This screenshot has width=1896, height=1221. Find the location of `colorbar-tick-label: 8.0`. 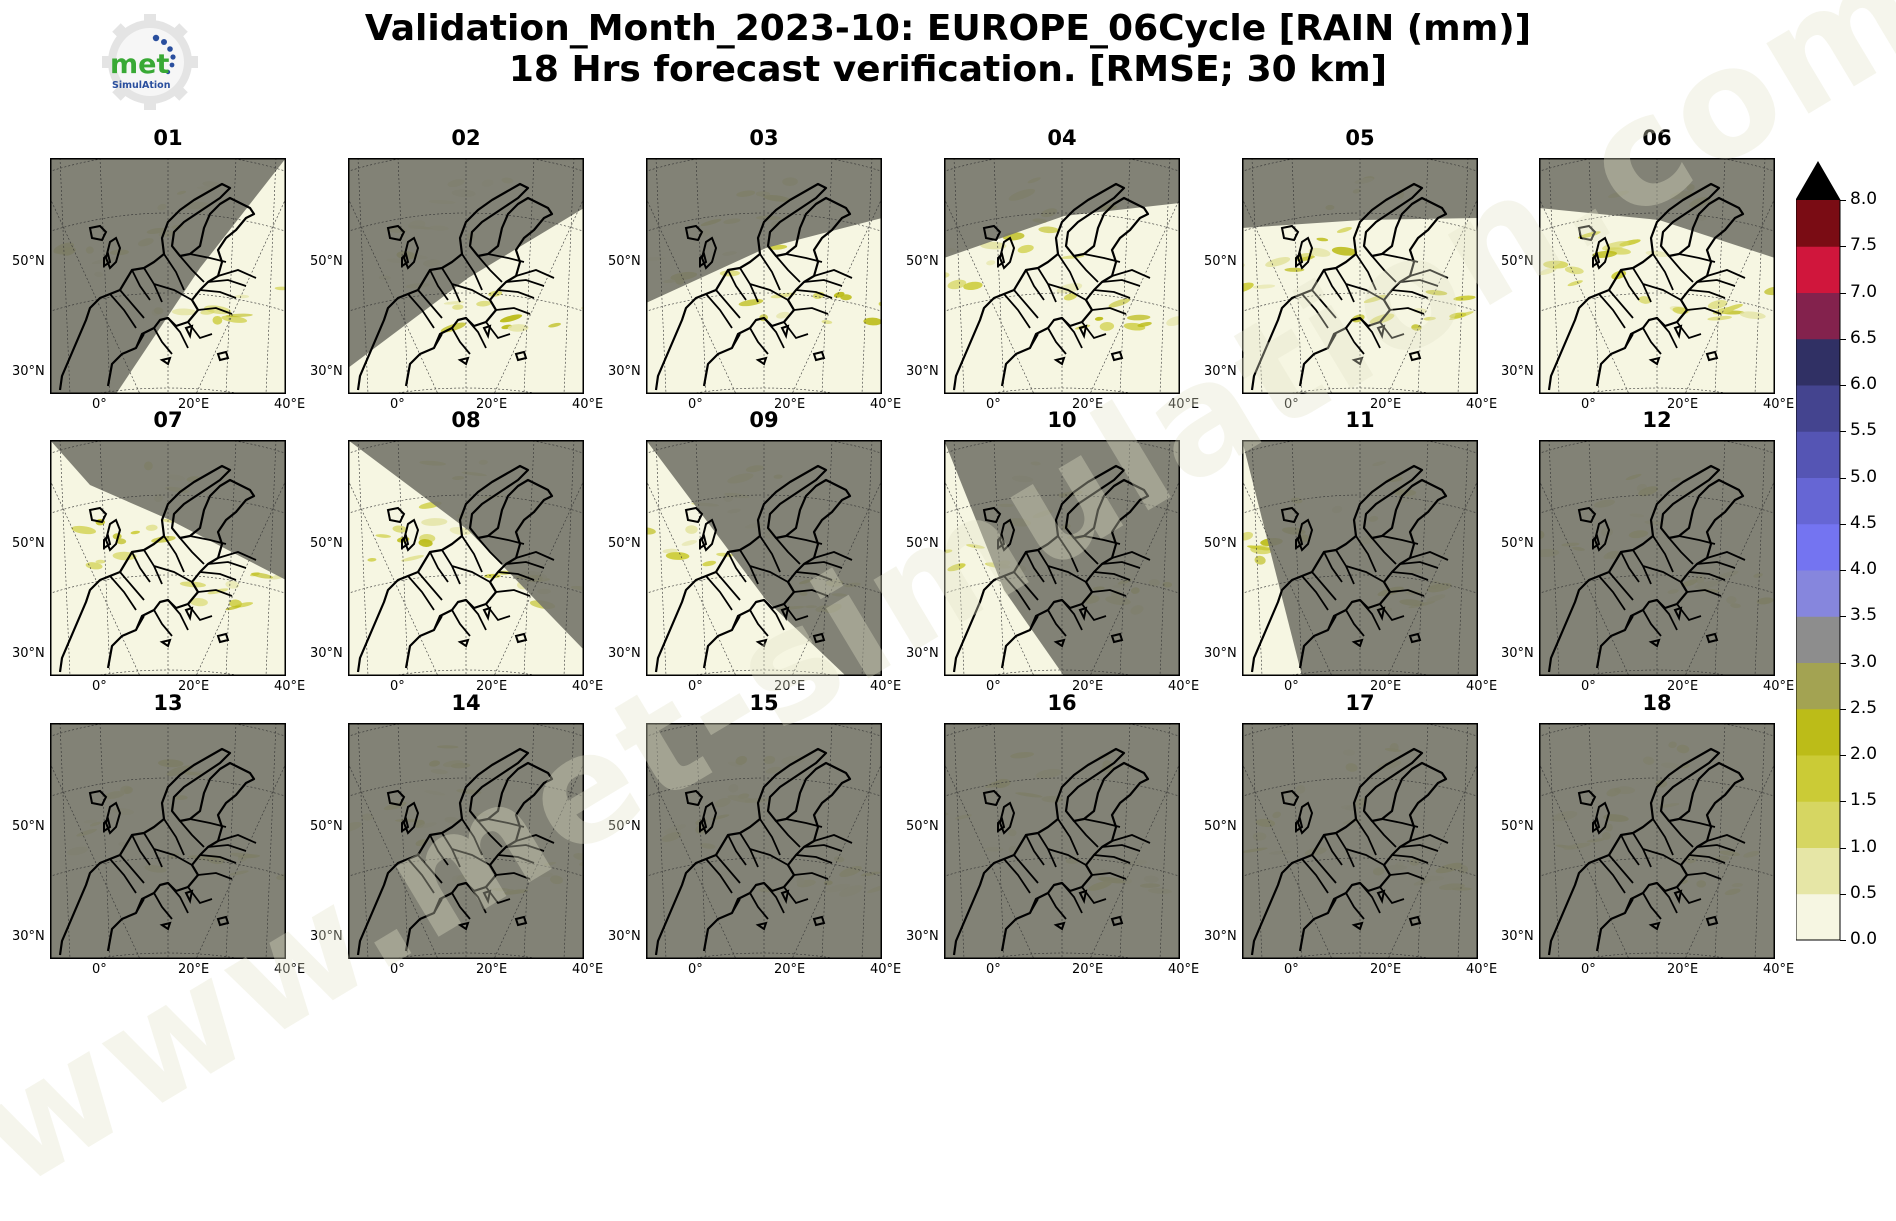

colorbar-tick-label: 8.0 is located at coordinates (1863, 199).